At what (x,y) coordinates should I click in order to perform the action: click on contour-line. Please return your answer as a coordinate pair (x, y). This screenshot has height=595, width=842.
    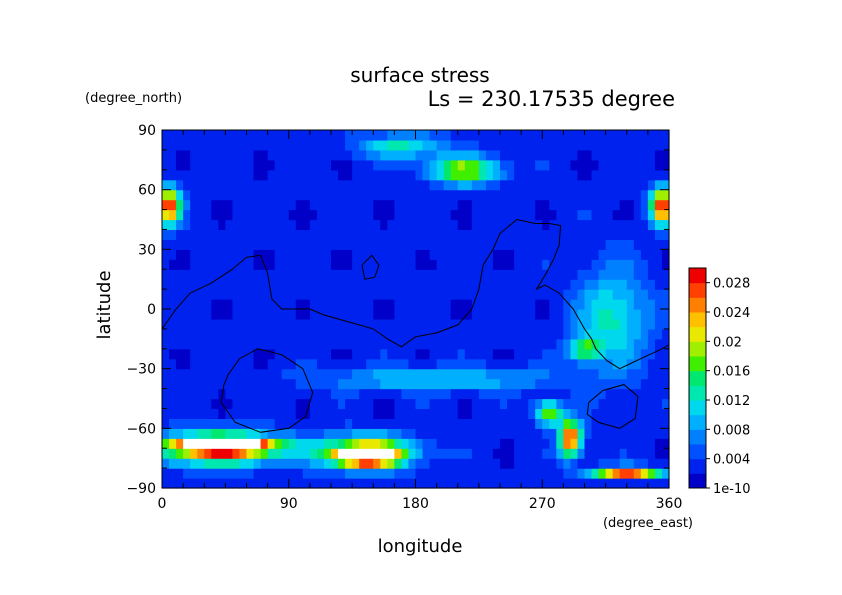
    Looking at the image, I should click on (267, 390).